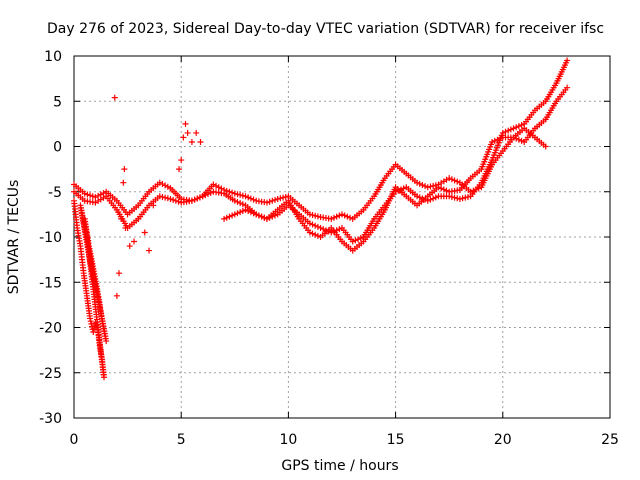 This screenshot has width=640, height=480. I want to click on y-axis-title: SDTVAR / TECUs, so click(14, 237).